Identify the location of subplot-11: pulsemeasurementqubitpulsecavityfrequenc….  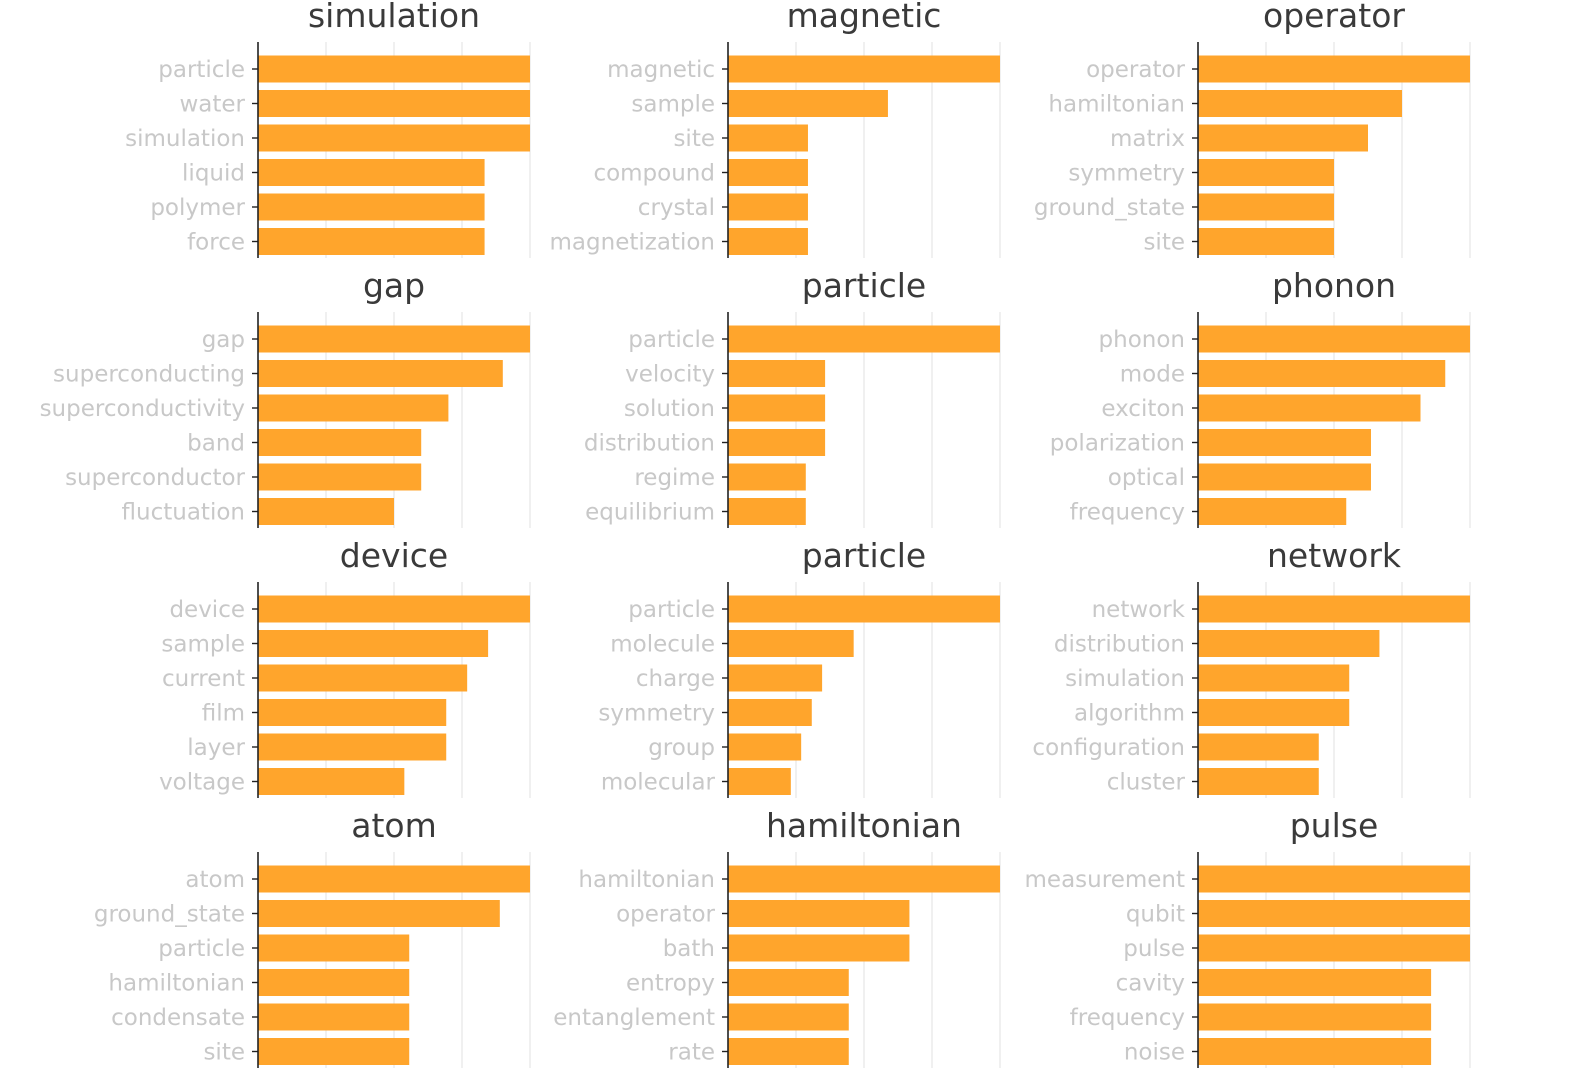
(1247, 937).